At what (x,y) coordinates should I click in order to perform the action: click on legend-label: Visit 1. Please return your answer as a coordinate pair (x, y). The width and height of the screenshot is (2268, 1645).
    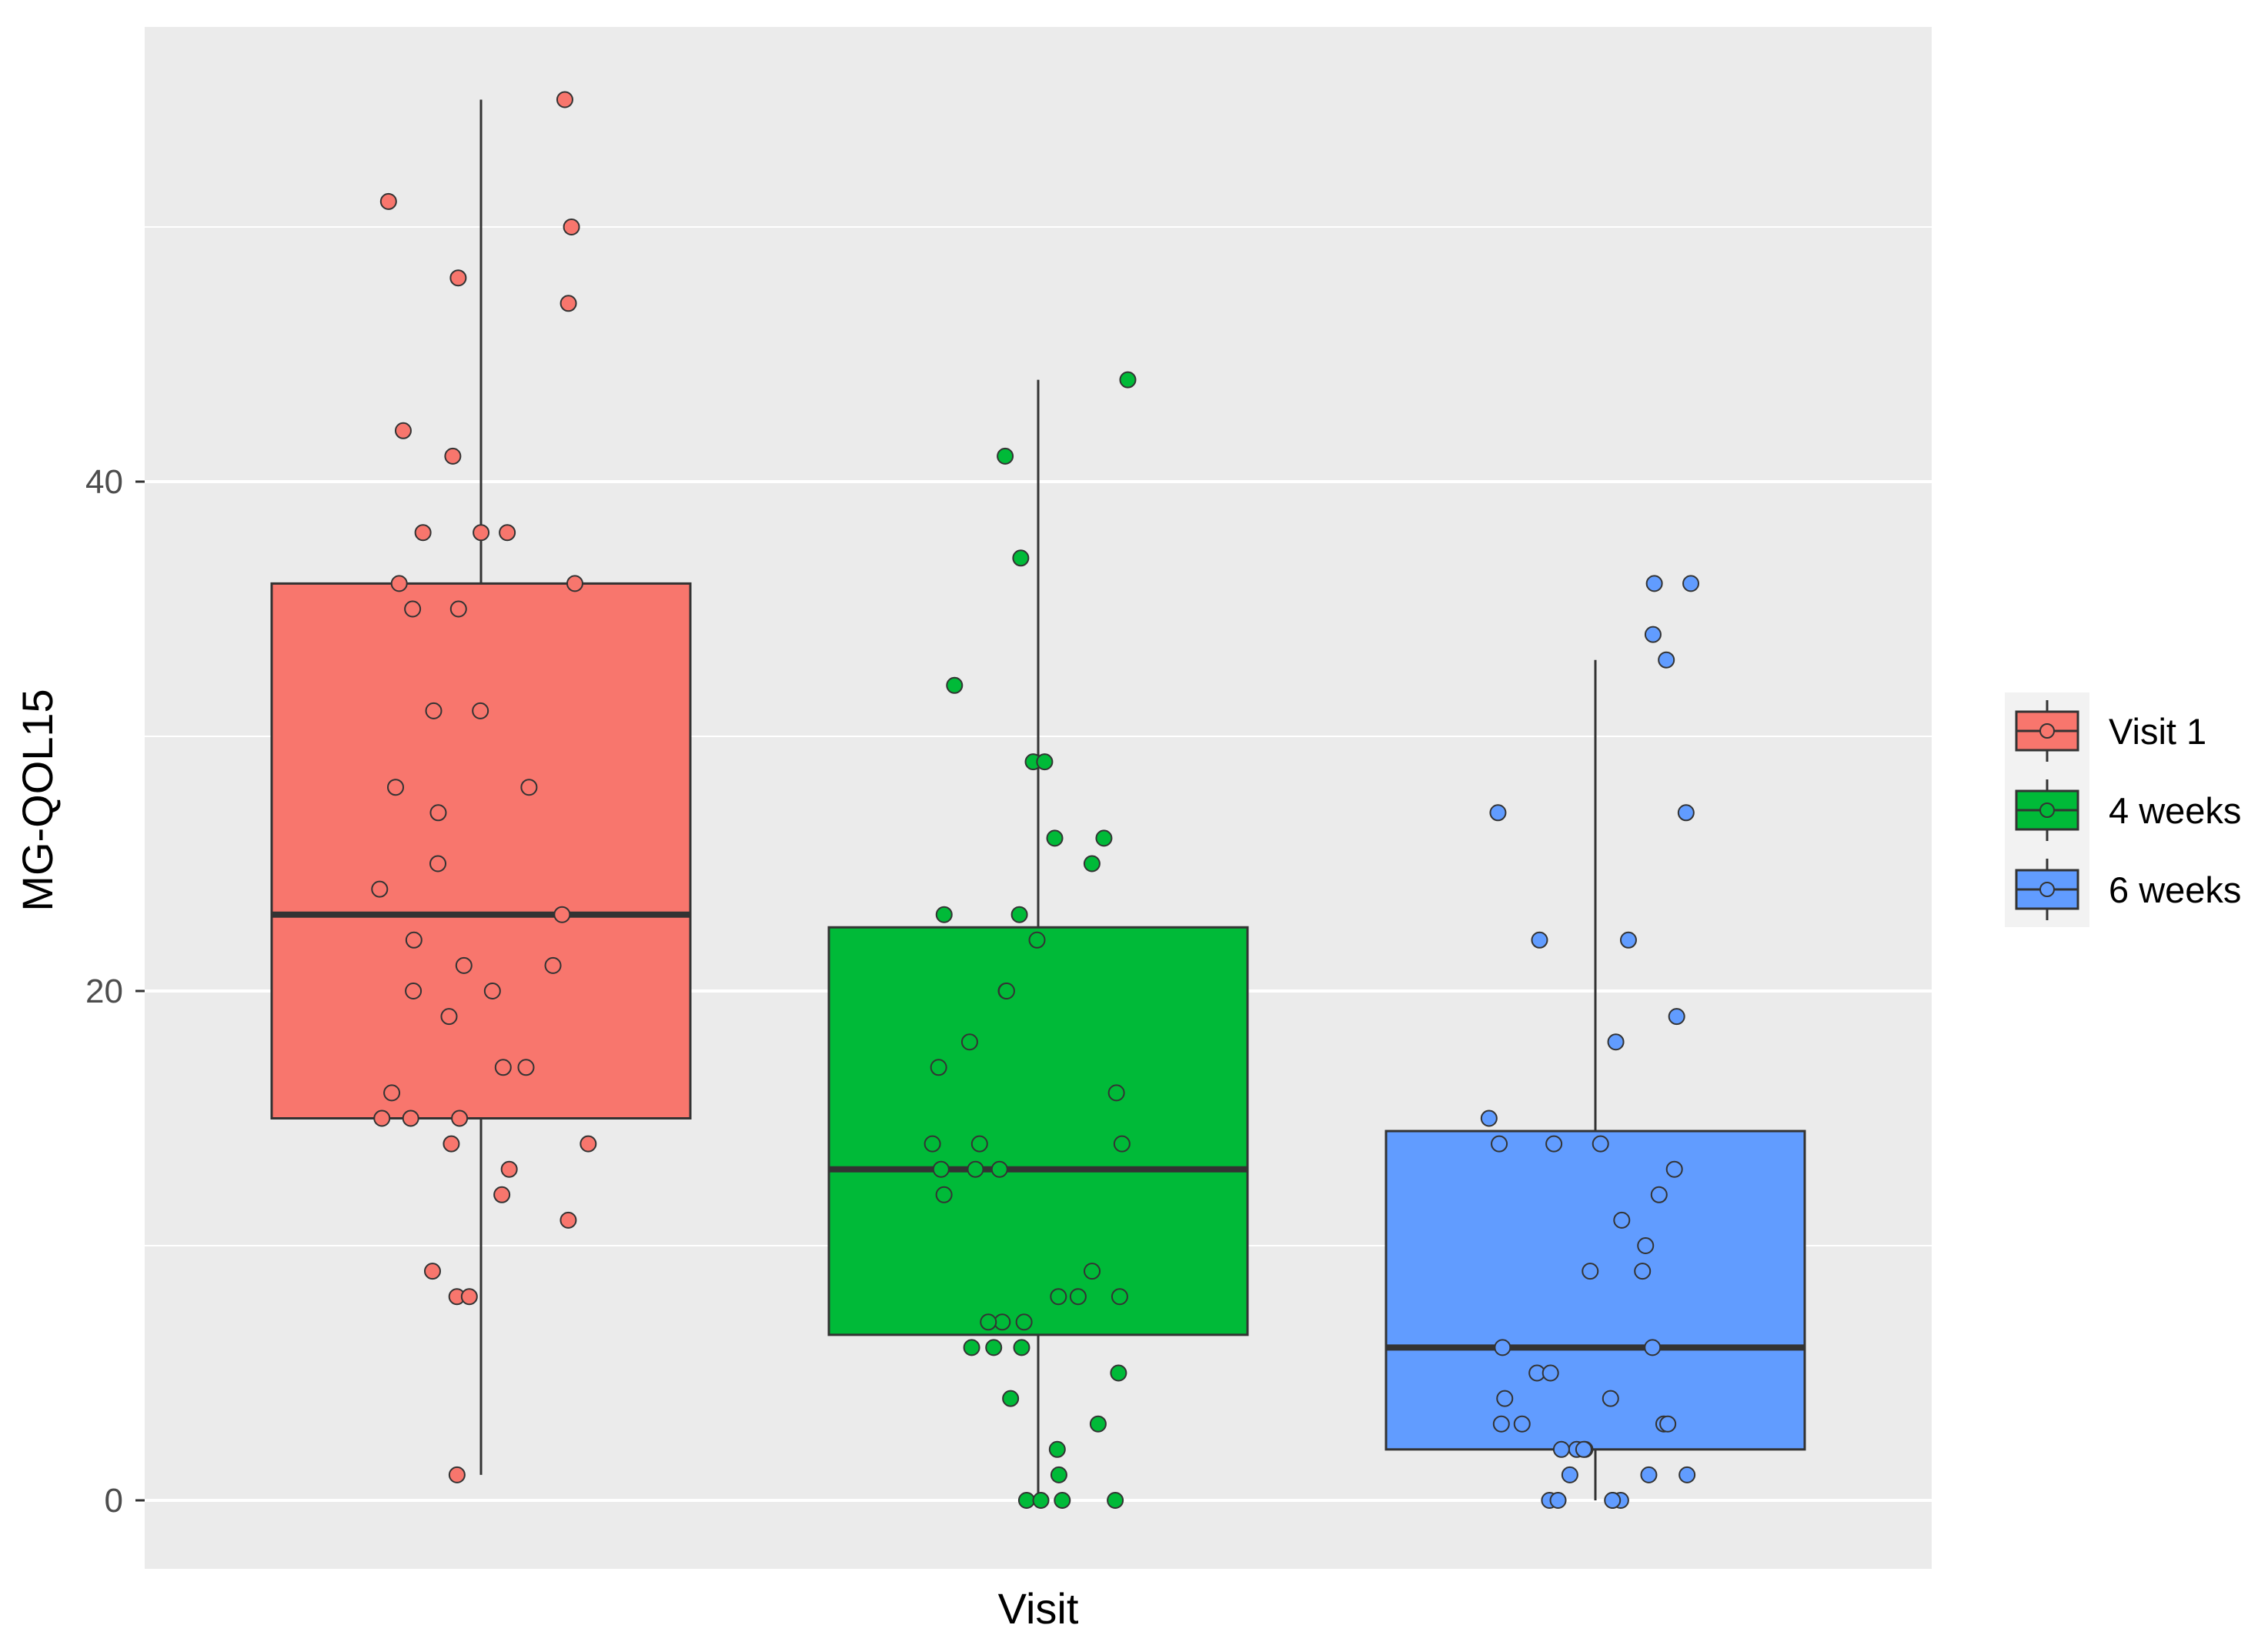
    Looking at the image, I should click on (2157, 731).